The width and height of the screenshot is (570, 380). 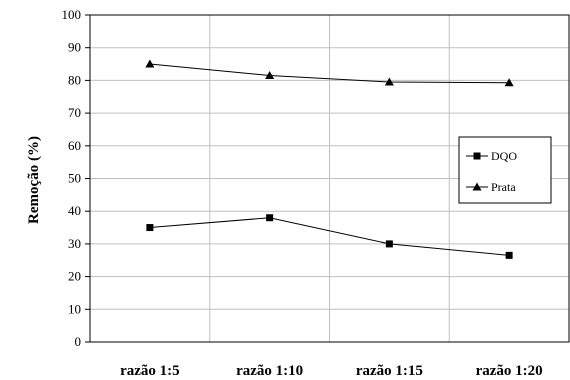 I want to click on series-dqo, so click(x=329, y=236).